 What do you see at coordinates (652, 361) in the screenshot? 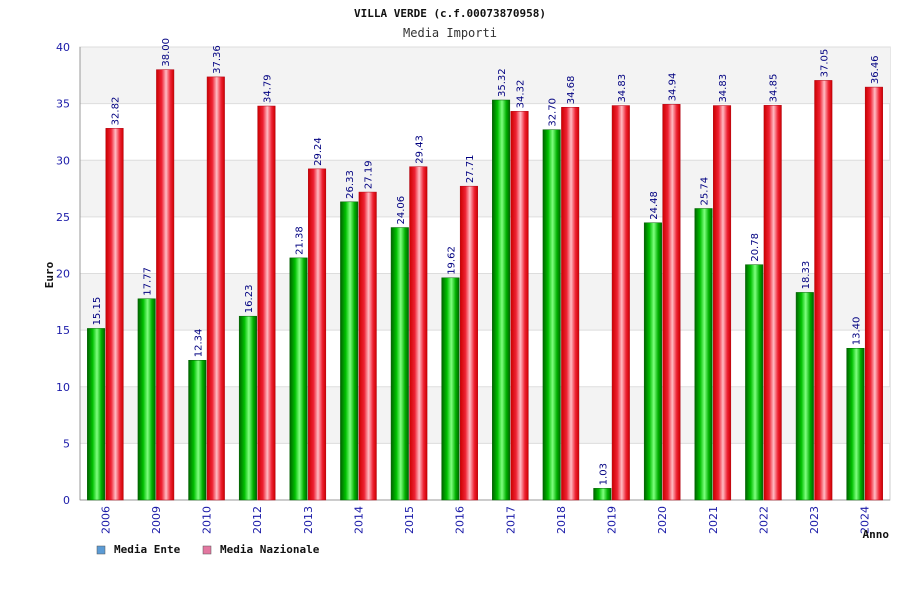
I see `bar-media-ente-2020` at bounding box center [652, 361].